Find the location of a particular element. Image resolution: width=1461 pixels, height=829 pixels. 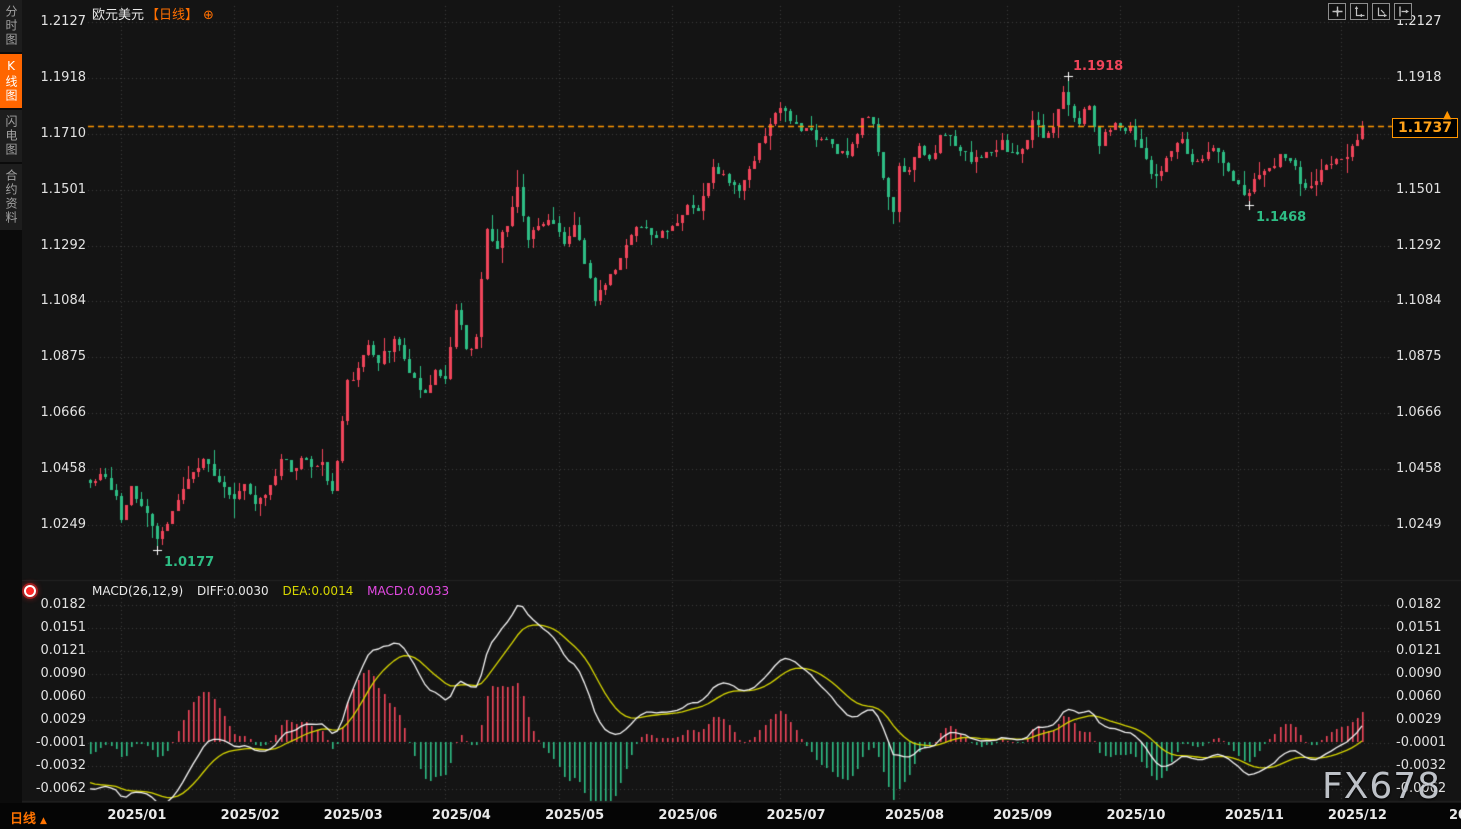

macd-hist-value: MACD:0.0033 is located at coordinates (408, 591).